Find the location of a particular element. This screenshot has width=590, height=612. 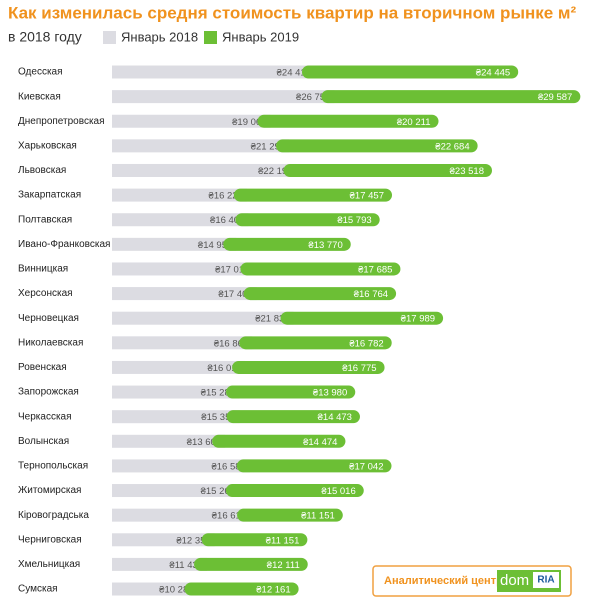

value-label: ₴10 288 is located at coordinates (176, 590).